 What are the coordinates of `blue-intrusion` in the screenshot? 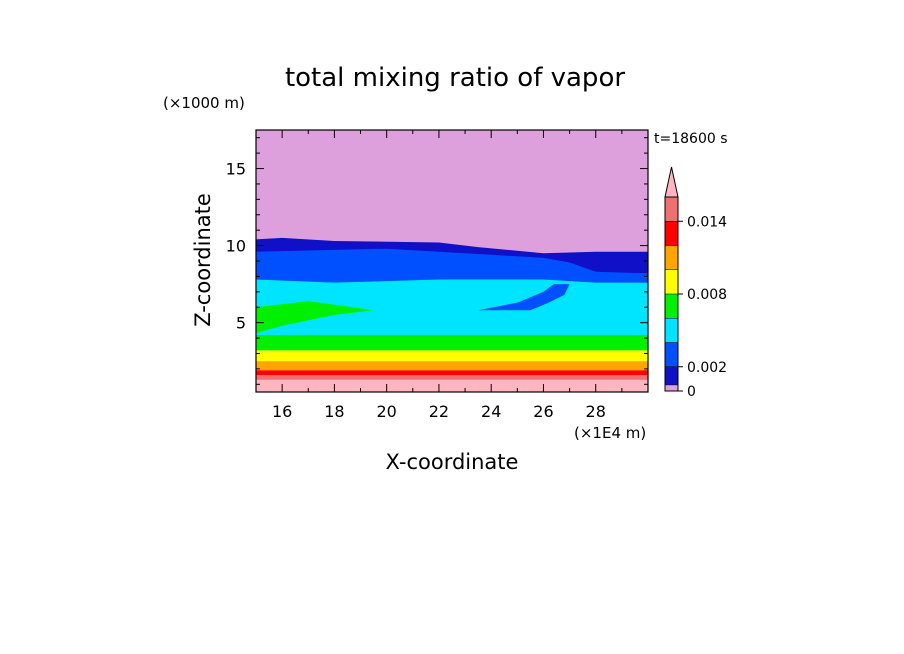 It's located at (524, 297).